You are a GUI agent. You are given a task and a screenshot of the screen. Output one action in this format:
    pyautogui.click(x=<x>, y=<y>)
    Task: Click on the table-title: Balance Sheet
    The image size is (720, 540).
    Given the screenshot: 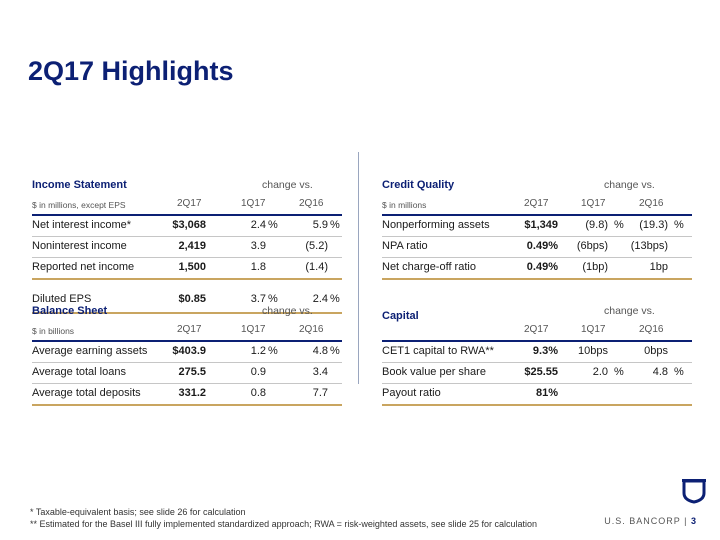 What is the action you would take?
    pyautogui.click(x=70, y=311)
    